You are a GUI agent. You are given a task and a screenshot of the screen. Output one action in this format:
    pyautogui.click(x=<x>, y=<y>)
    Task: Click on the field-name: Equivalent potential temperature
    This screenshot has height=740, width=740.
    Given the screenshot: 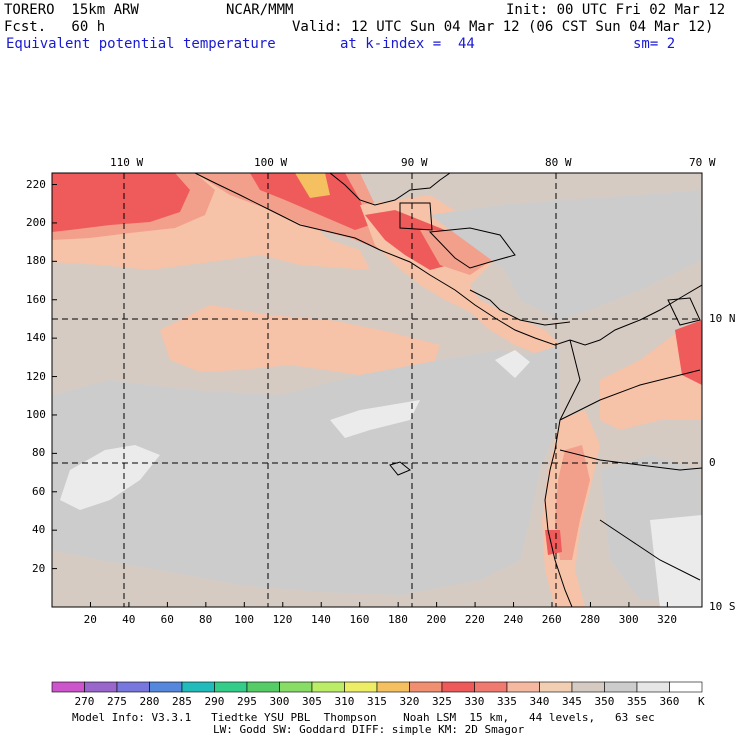 What is the action you would take?
    pyautogui.click(x=141, y=44)
    